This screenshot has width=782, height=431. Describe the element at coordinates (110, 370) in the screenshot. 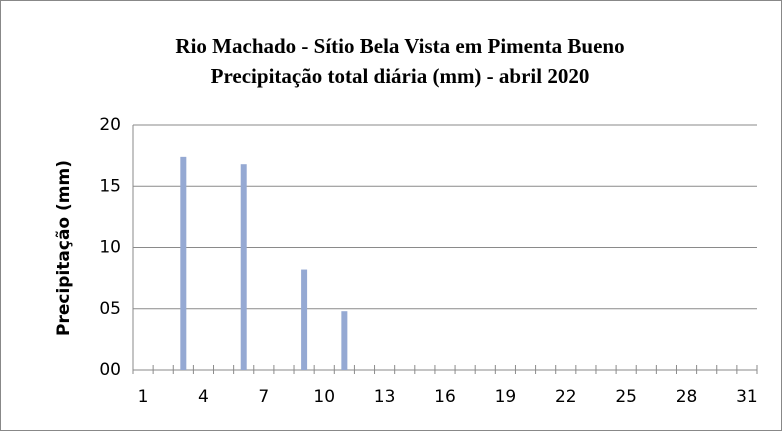

I see `y-tick-label: 00` at that location.